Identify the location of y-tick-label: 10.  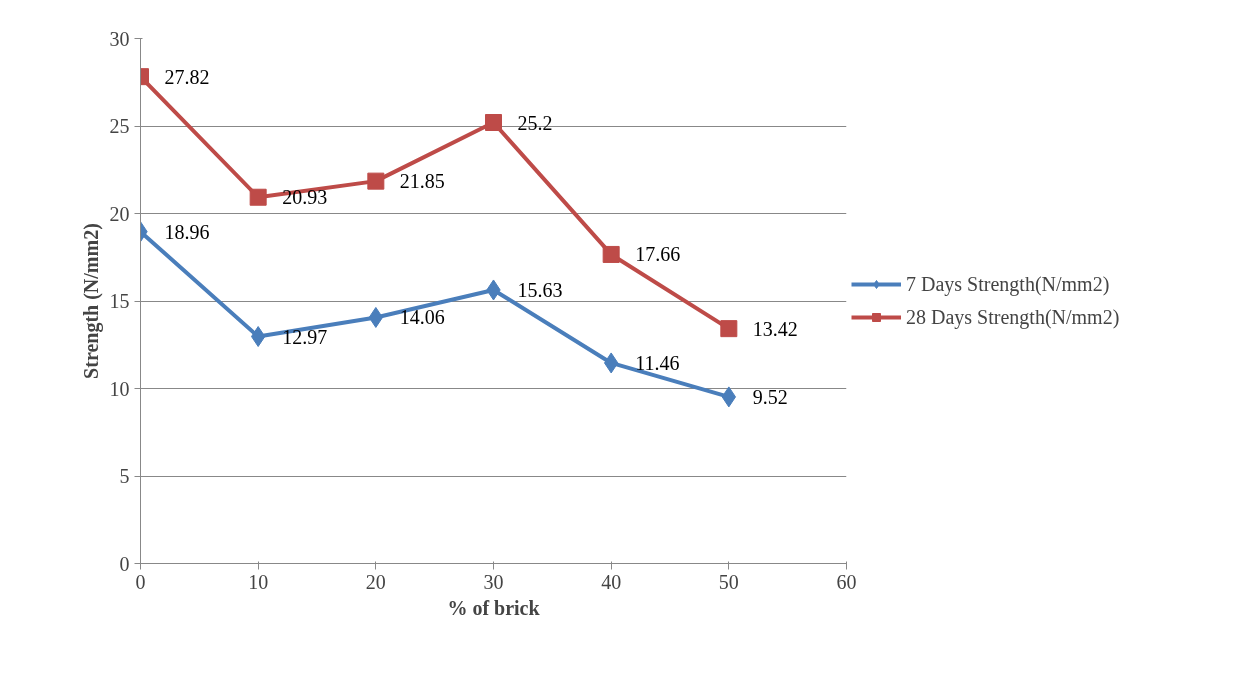
(119, 388).